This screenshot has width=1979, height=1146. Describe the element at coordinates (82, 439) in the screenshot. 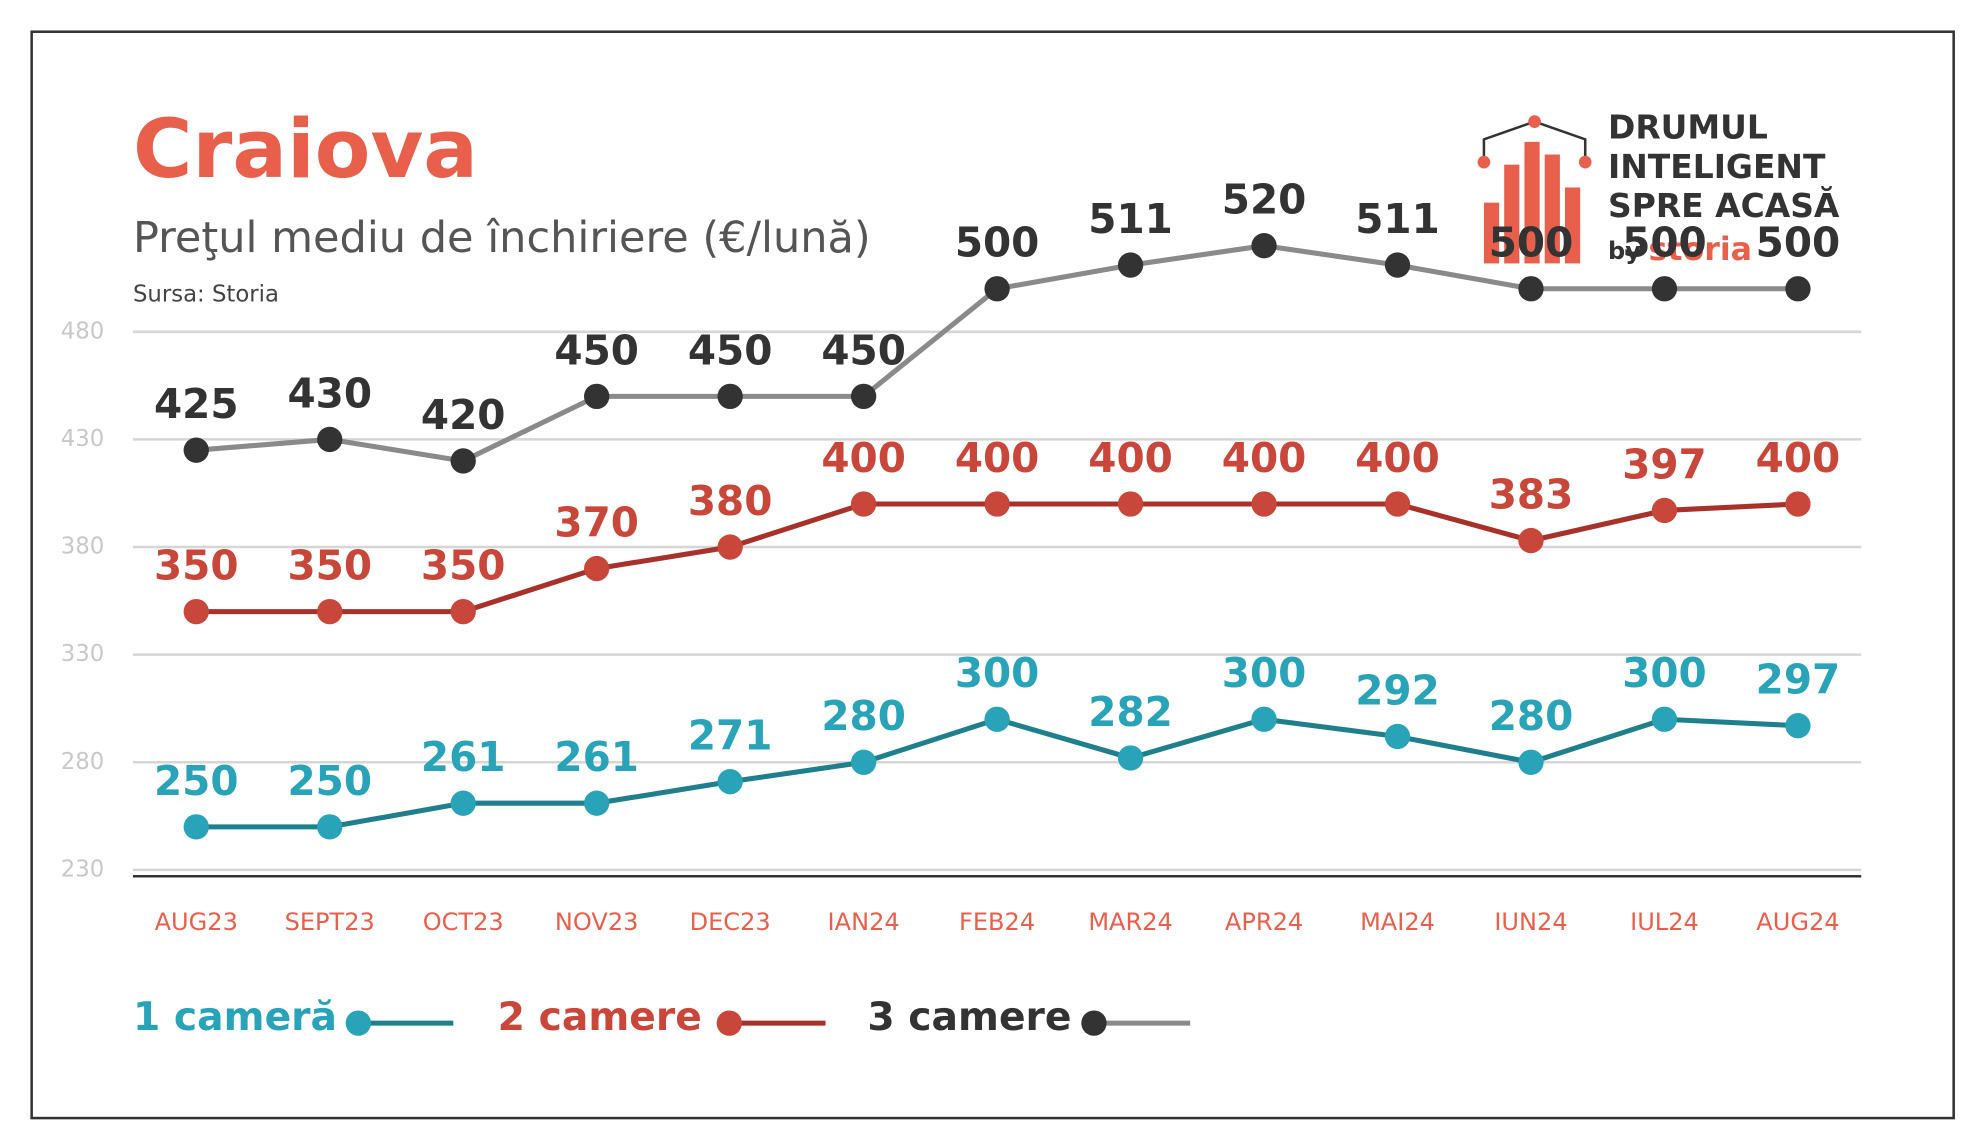

I see `y-tick-label: 430` at that location.